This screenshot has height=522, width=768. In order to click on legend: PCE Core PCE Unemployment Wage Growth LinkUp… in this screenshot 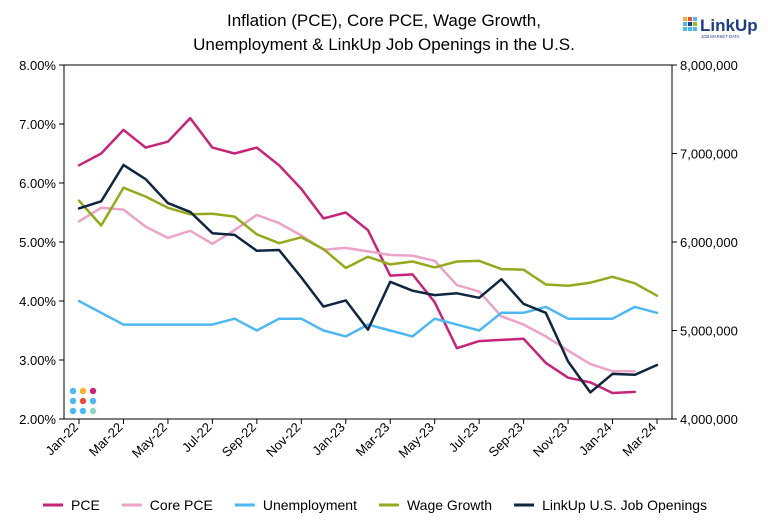, I will do `click(375, 505)`.